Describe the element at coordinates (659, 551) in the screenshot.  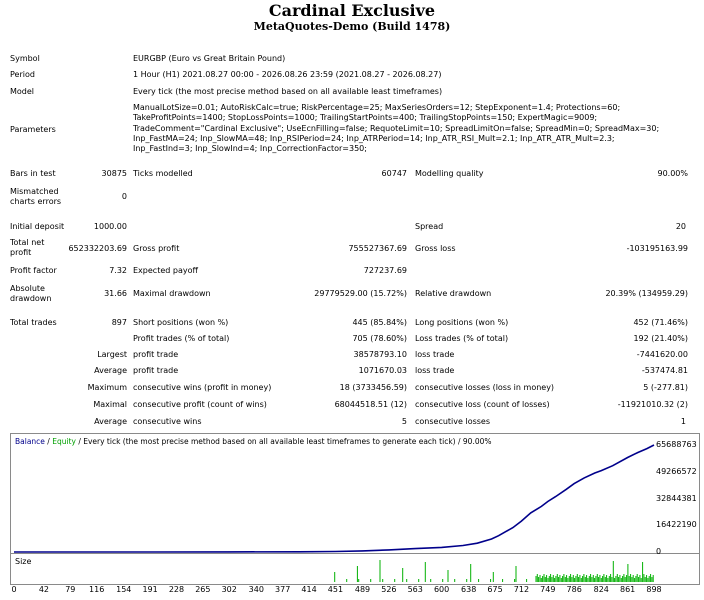
I see `y-tick-label: 0` at that location.